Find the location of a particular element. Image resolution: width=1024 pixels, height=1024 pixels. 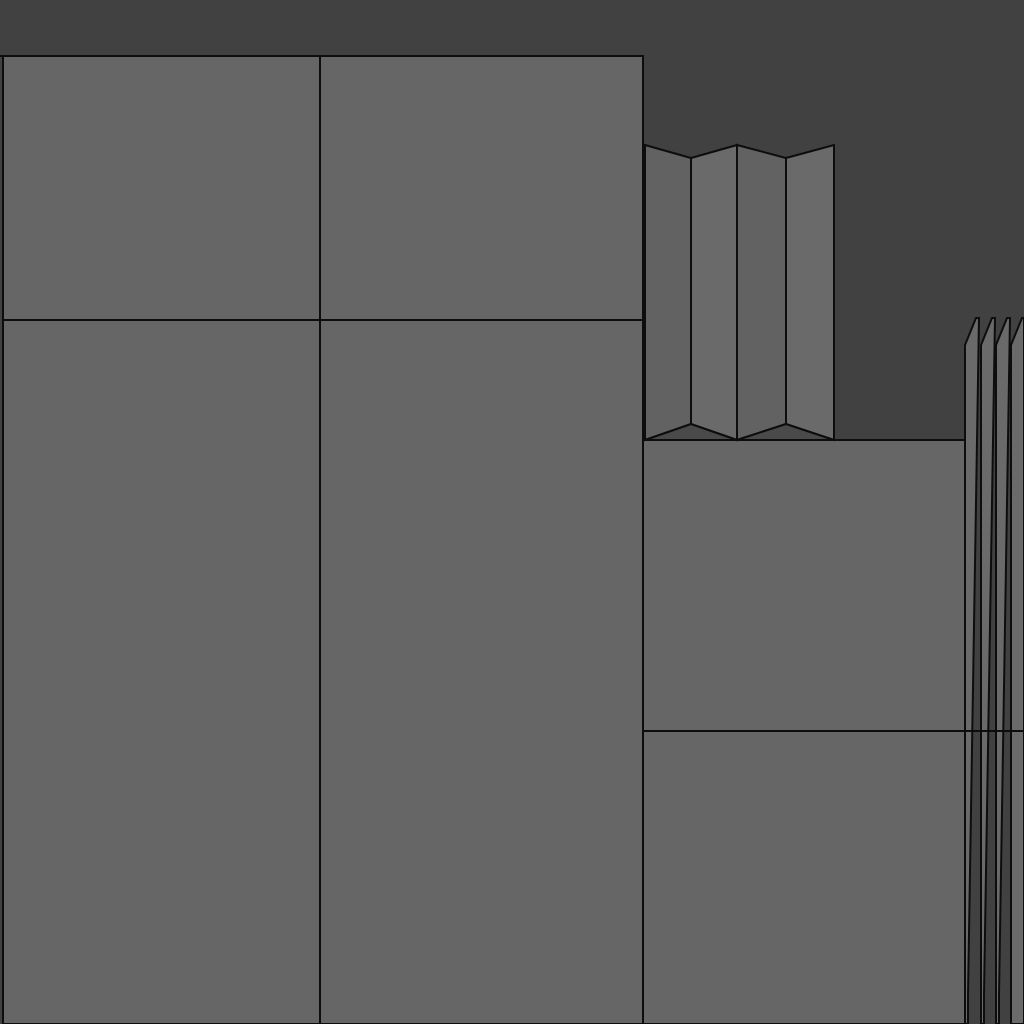

accordion-facet-group is located at coordinates (739, 292).